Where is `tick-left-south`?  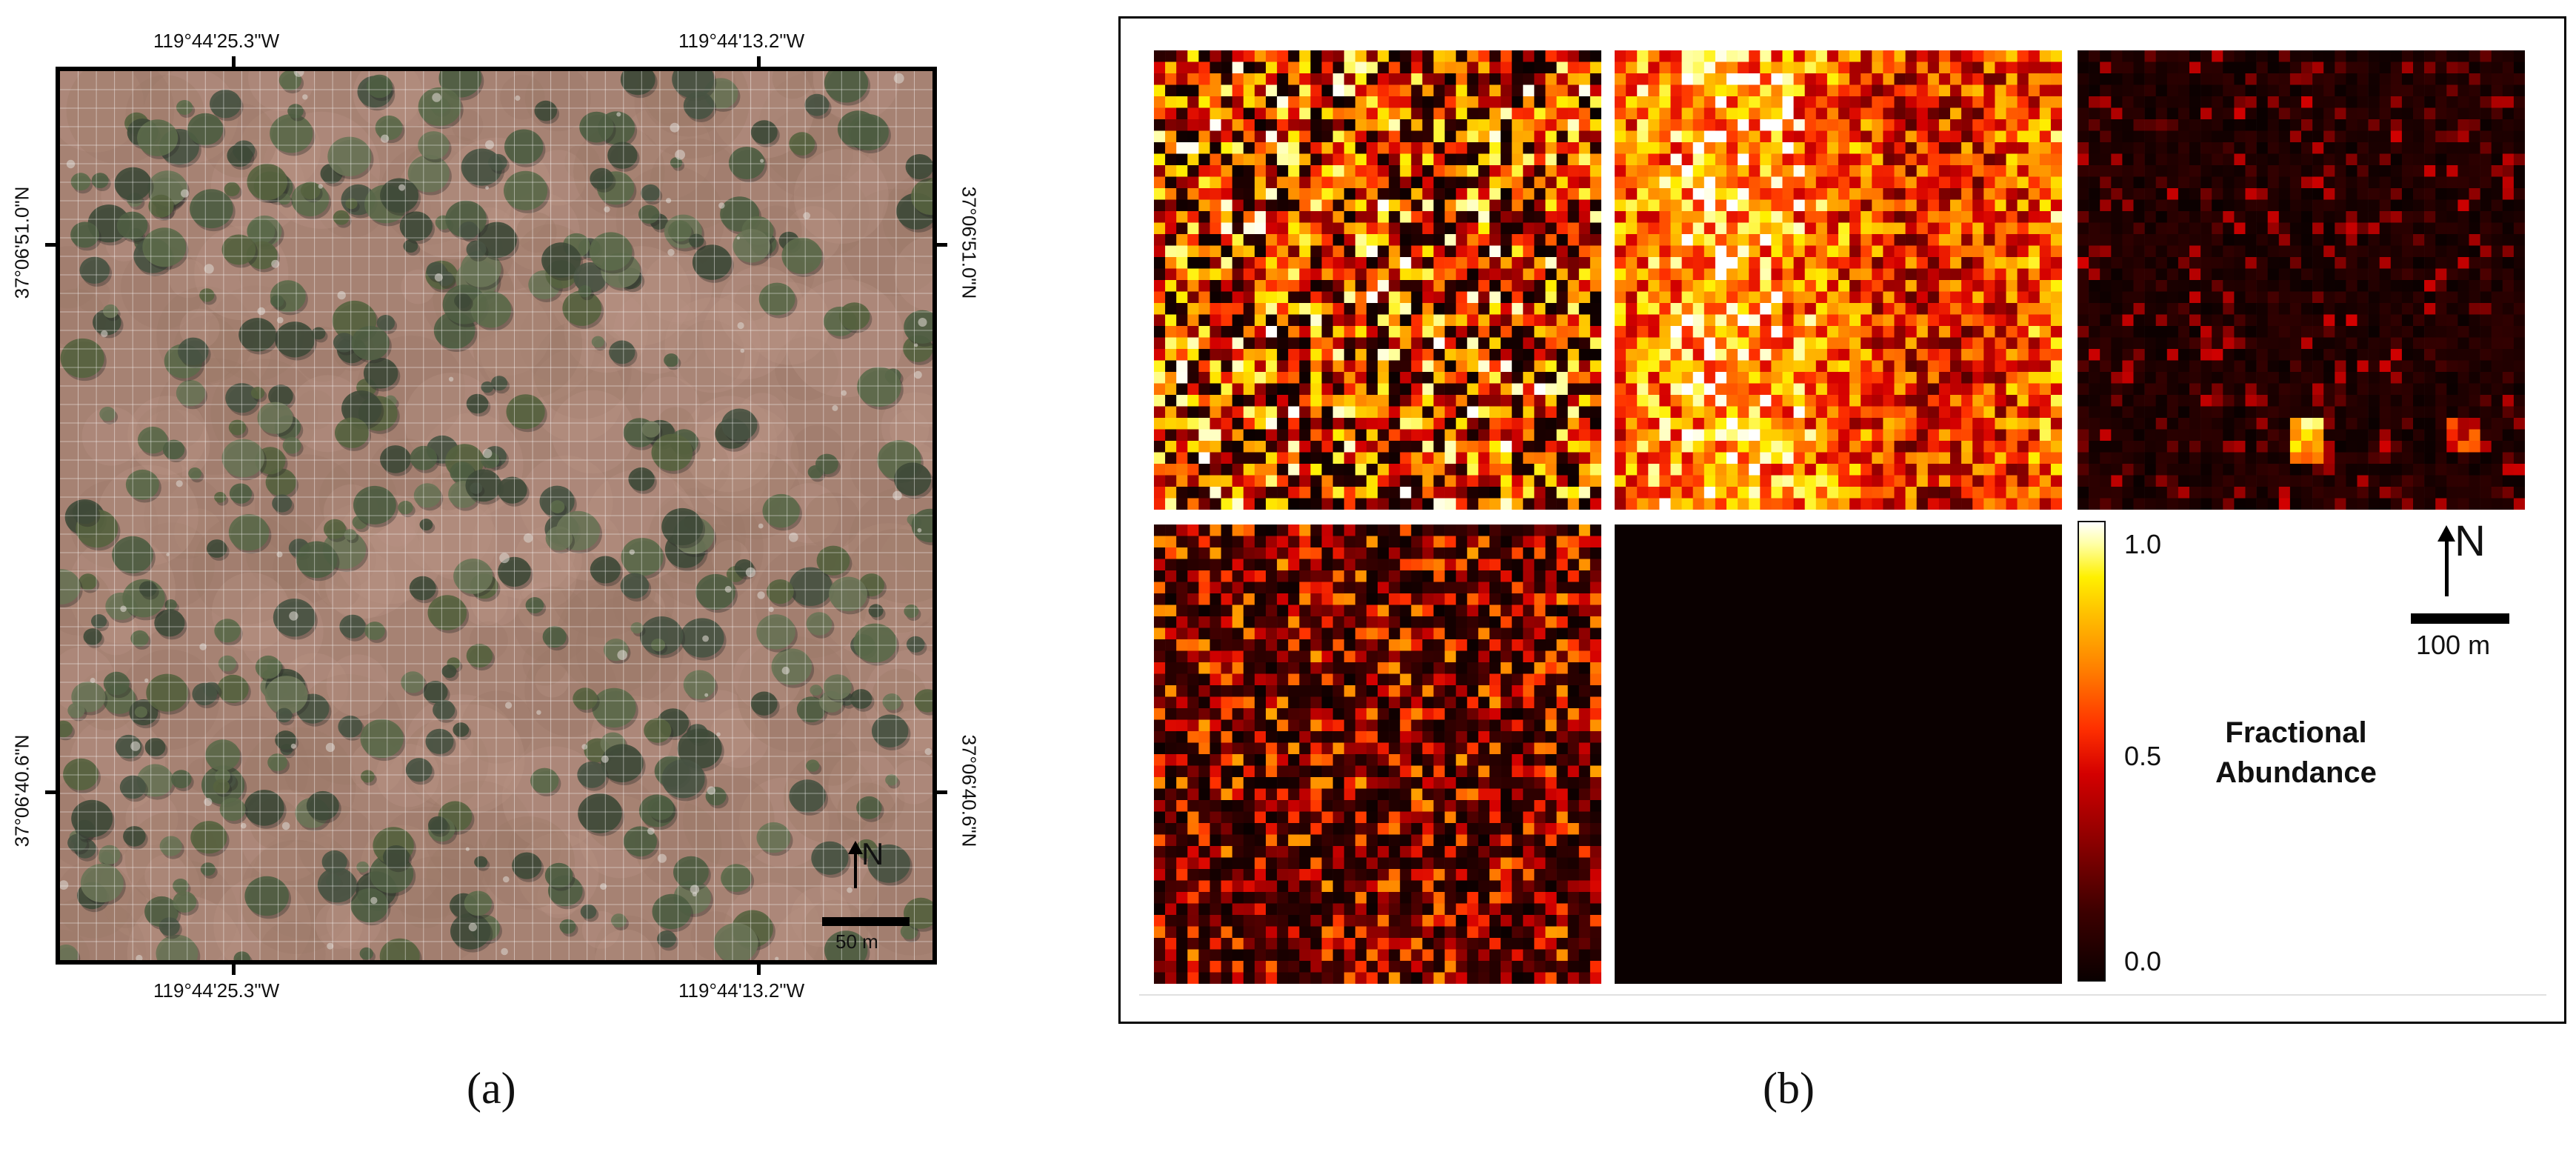 tick-left-south is located at coordinates (50, 792).